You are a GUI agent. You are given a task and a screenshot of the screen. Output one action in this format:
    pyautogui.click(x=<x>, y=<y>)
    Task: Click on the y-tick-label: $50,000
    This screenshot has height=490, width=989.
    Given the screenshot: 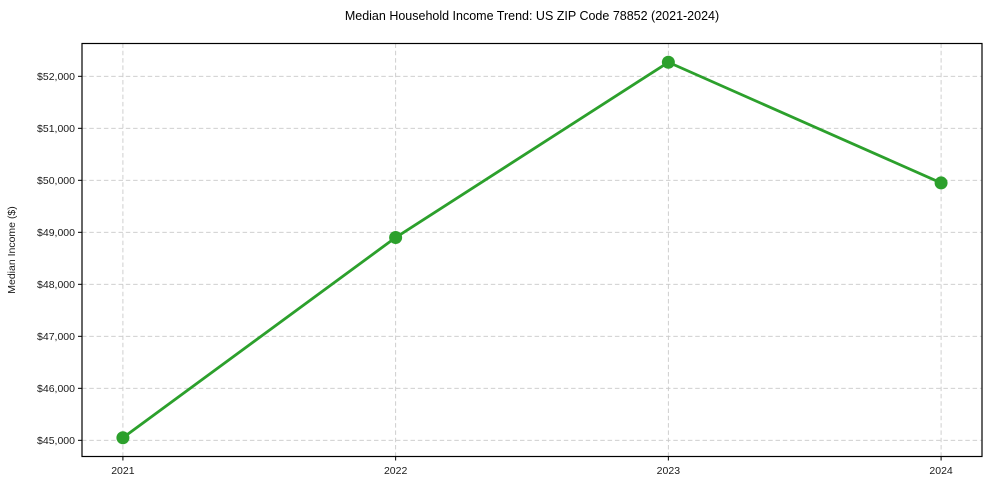 What is the action you would take?
    pyautogui.click(x=56, y=181)
    